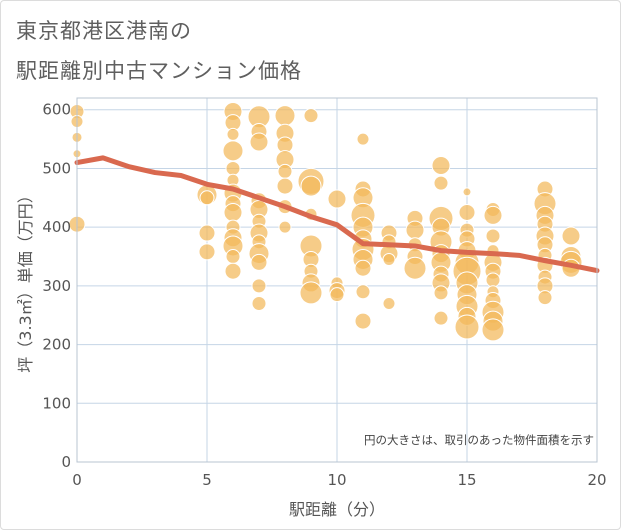 This screenshot has height=530, width=621. I want to click on y-tick-label: 500, so click(56, 168).